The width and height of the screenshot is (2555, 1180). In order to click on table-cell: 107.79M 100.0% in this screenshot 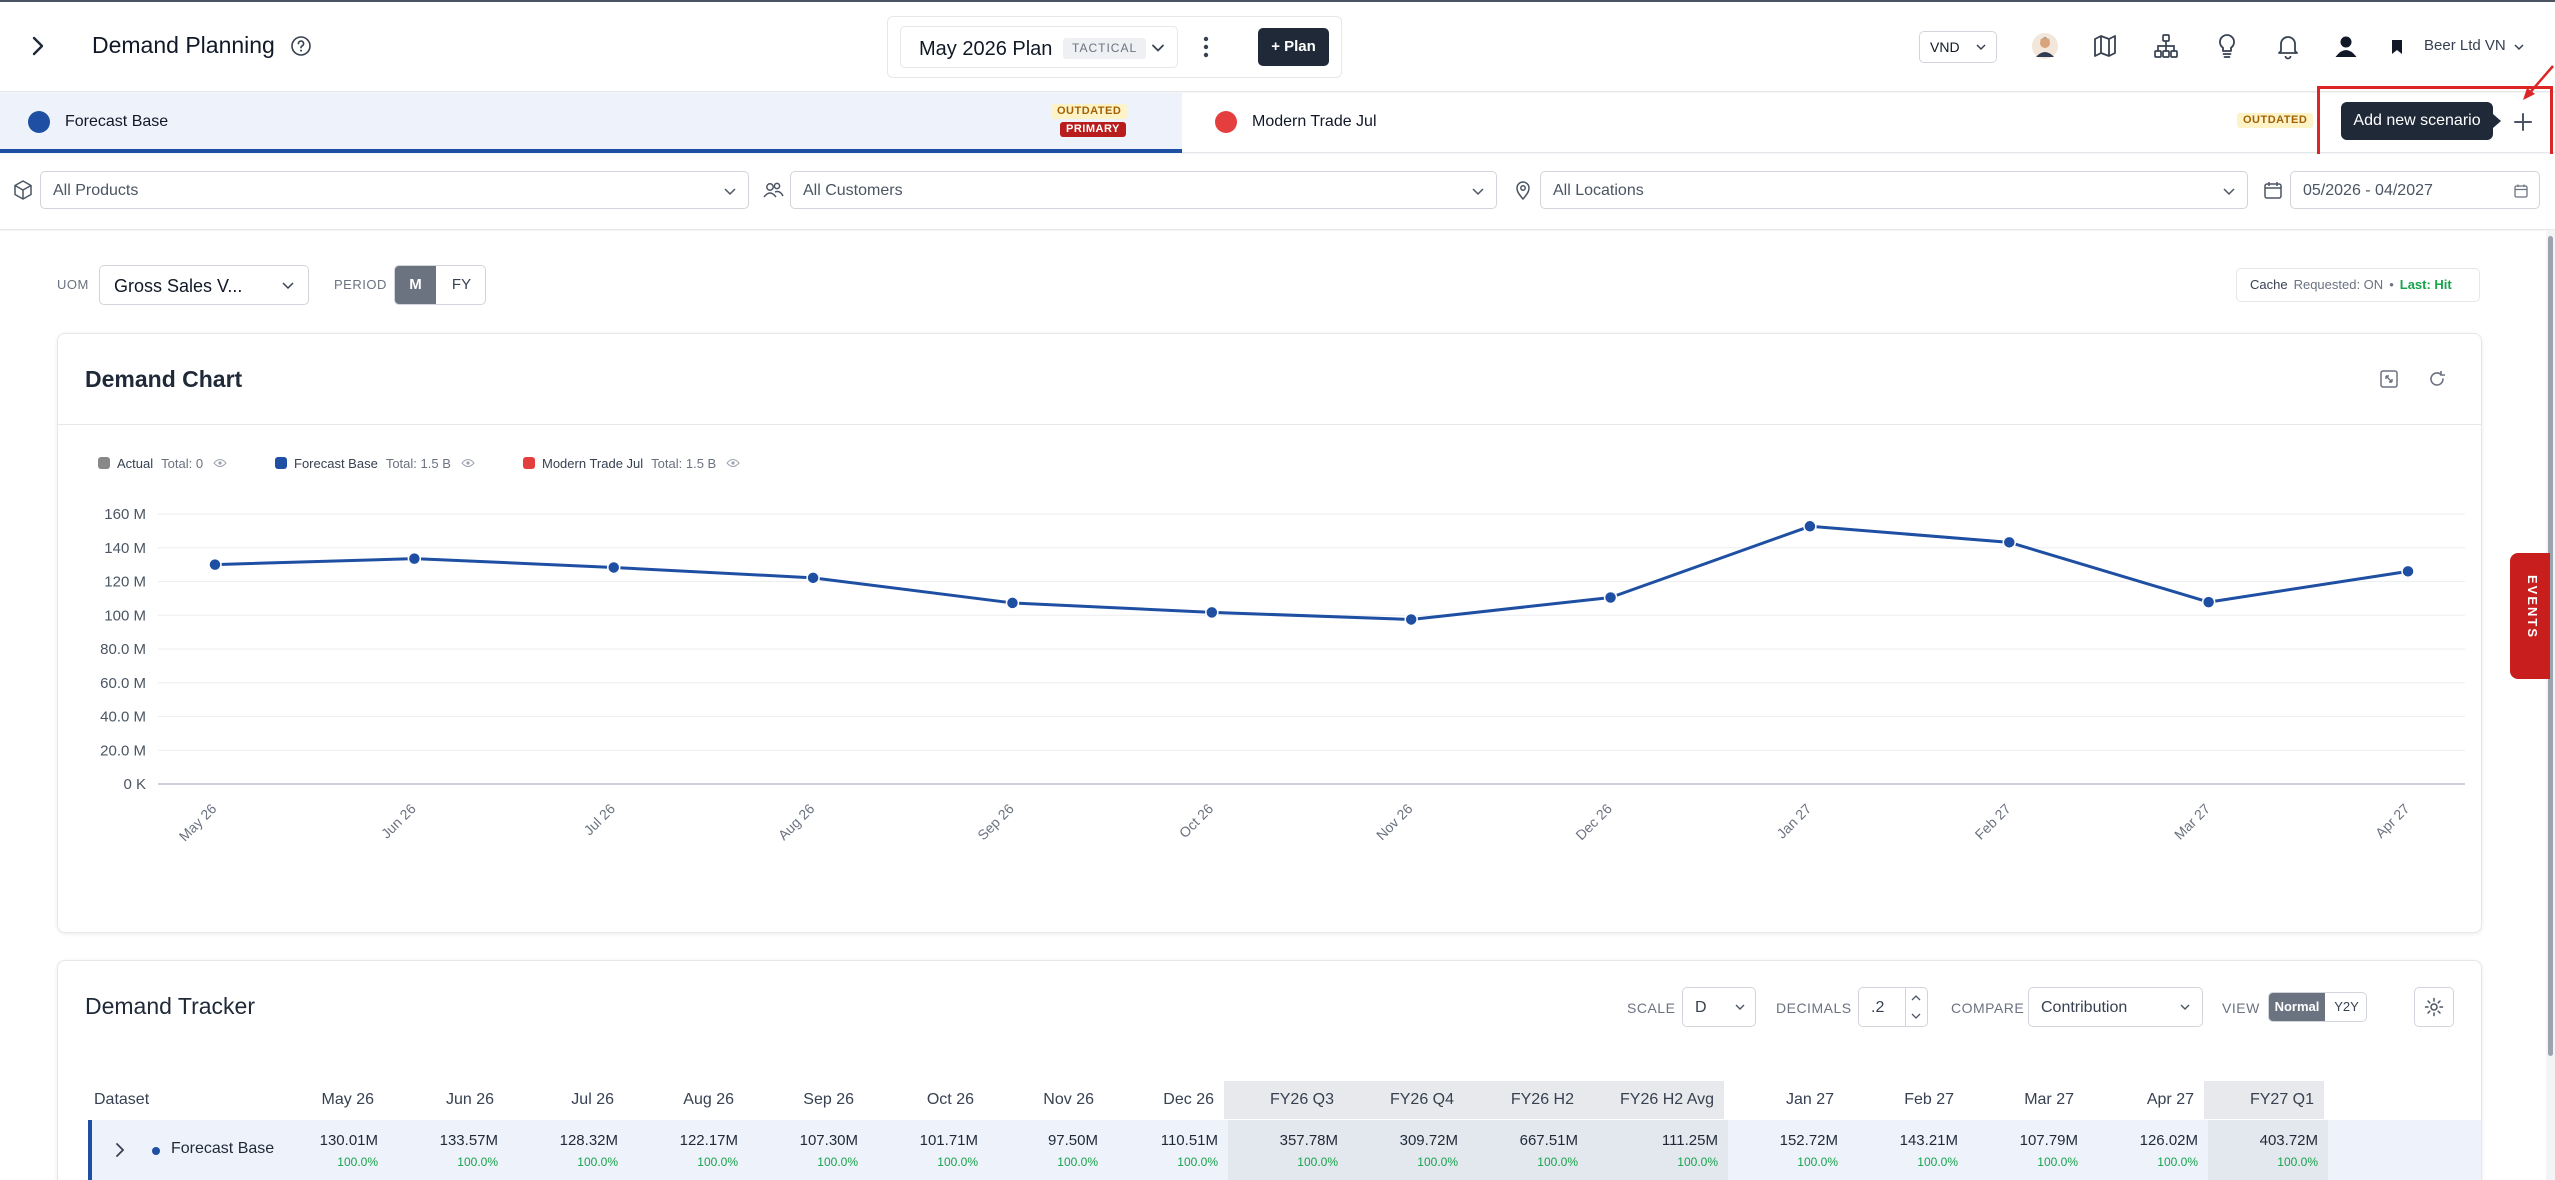, I will do `click(2028, 1150)`.